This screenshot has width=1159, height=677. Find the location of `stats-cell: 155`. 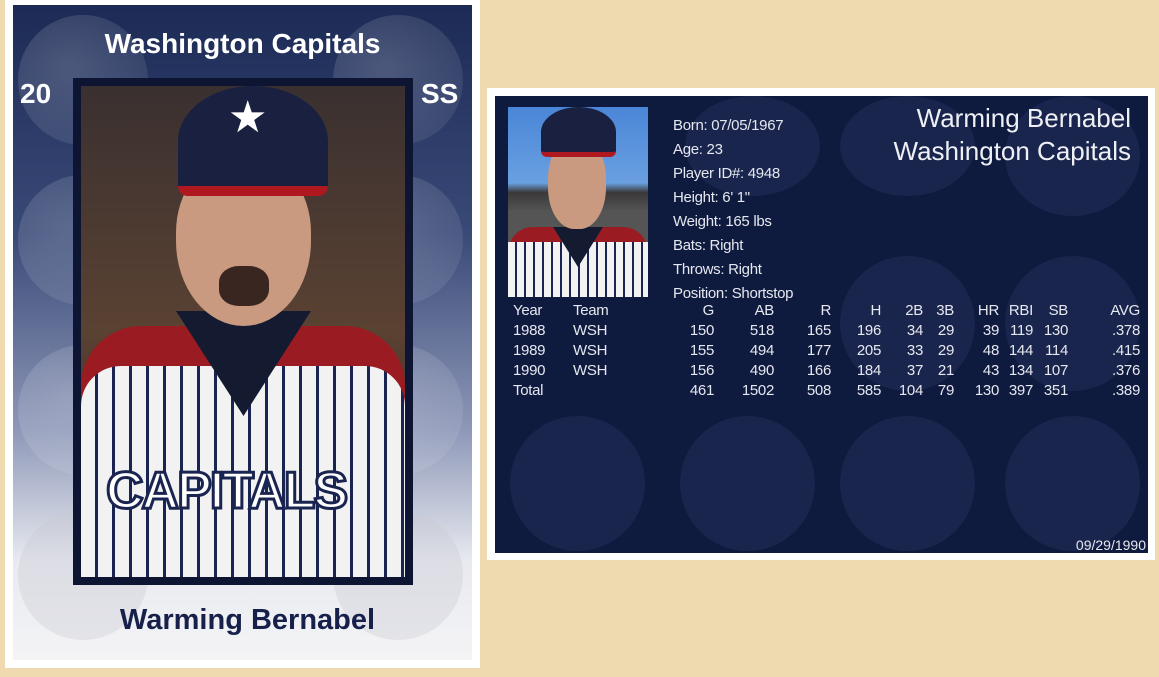

stats-cell: 155 is located at coordinates (701, 350).